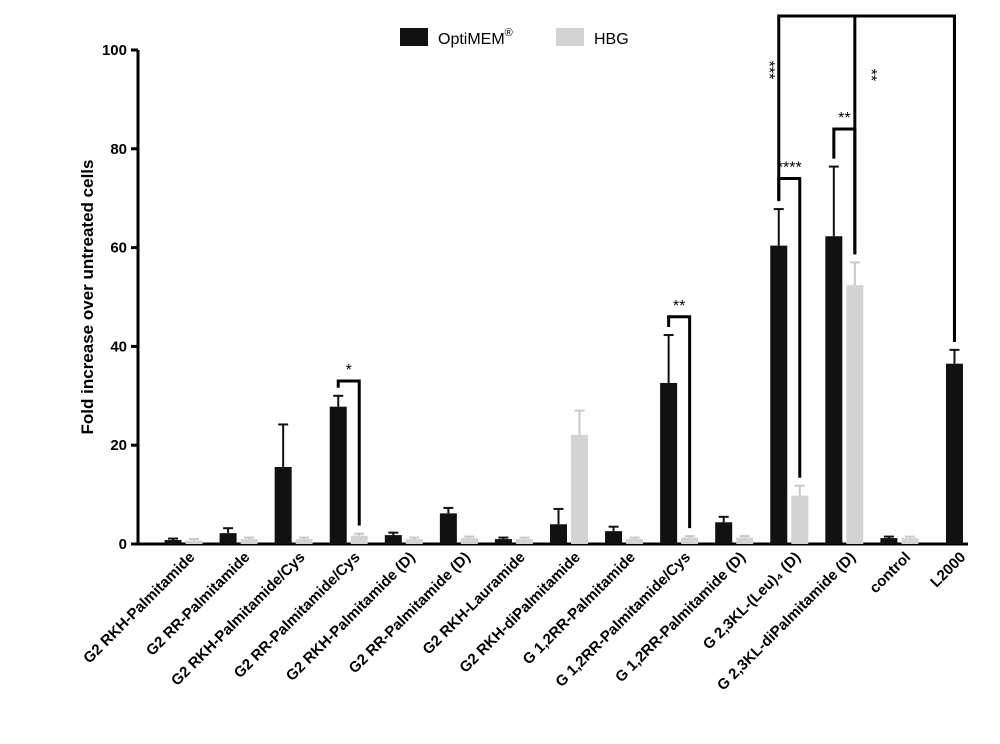 The height and width of the screenshot is (744, 1000). Describe the element at coordinates (768, 70) in the screenshot. I see `significance-label: ***` at that location.